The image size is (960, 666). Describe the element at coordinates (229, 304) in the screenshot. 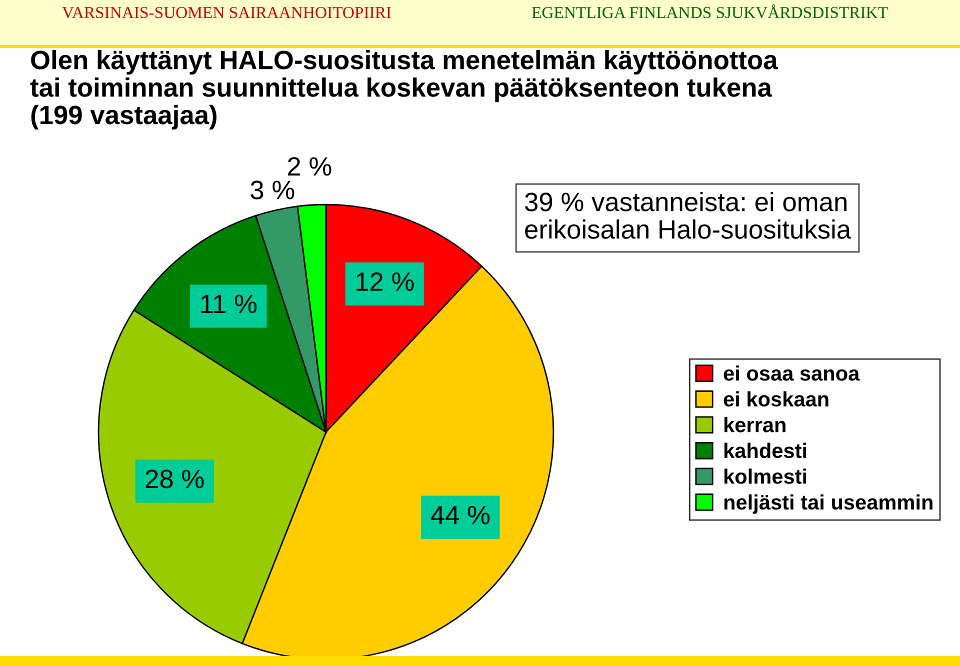

I see `data-label: 11 %` at that location.